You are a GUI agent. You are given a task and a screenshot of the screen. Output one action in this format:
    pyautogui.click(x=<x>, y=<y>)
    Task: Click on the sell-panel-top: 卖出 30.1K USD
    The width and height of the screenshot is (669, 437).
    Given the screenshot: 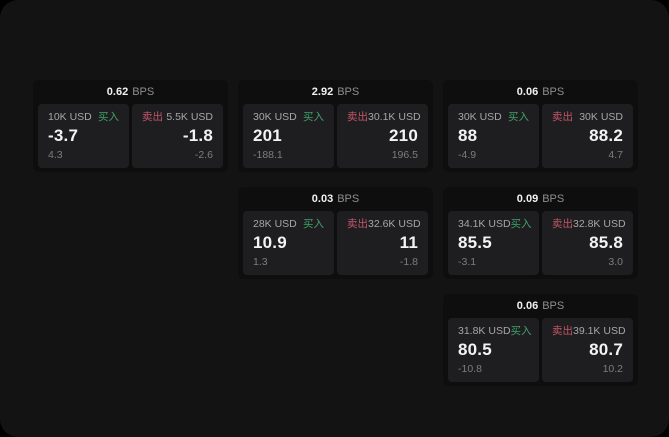 What is the action you would take?
    pyautogui.click(x=384, y=117)
    